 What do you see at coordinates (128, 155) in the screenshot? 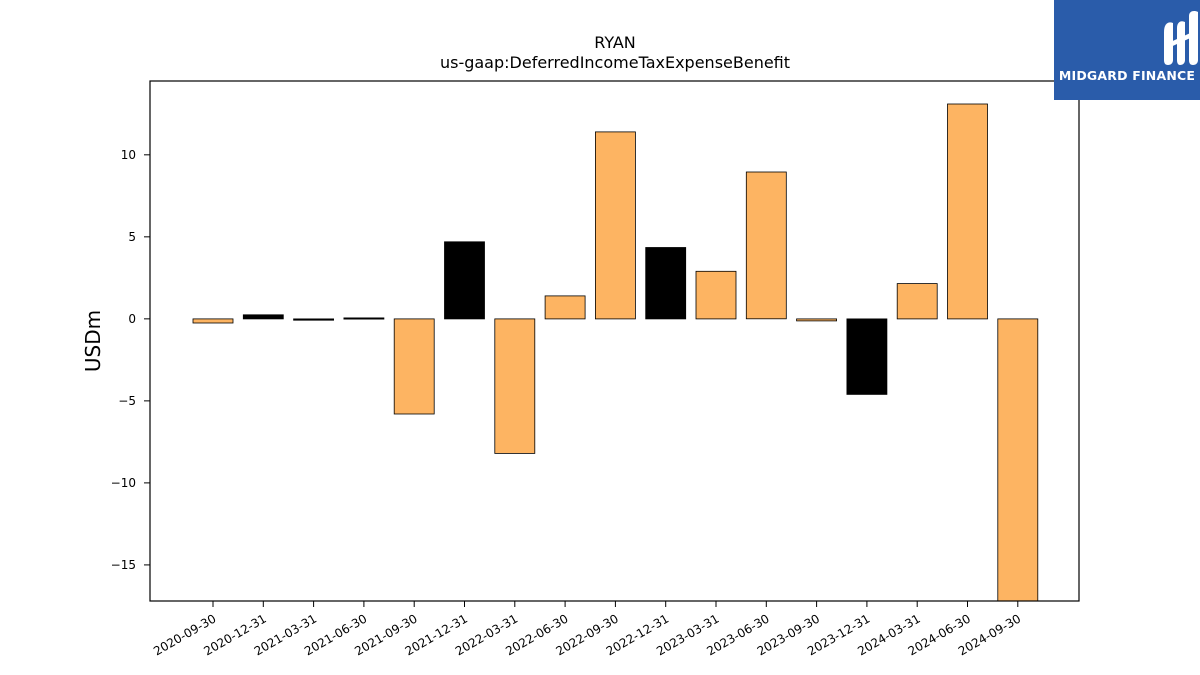
I see `y-tick-label: 10` at bounding box center [128, 155].